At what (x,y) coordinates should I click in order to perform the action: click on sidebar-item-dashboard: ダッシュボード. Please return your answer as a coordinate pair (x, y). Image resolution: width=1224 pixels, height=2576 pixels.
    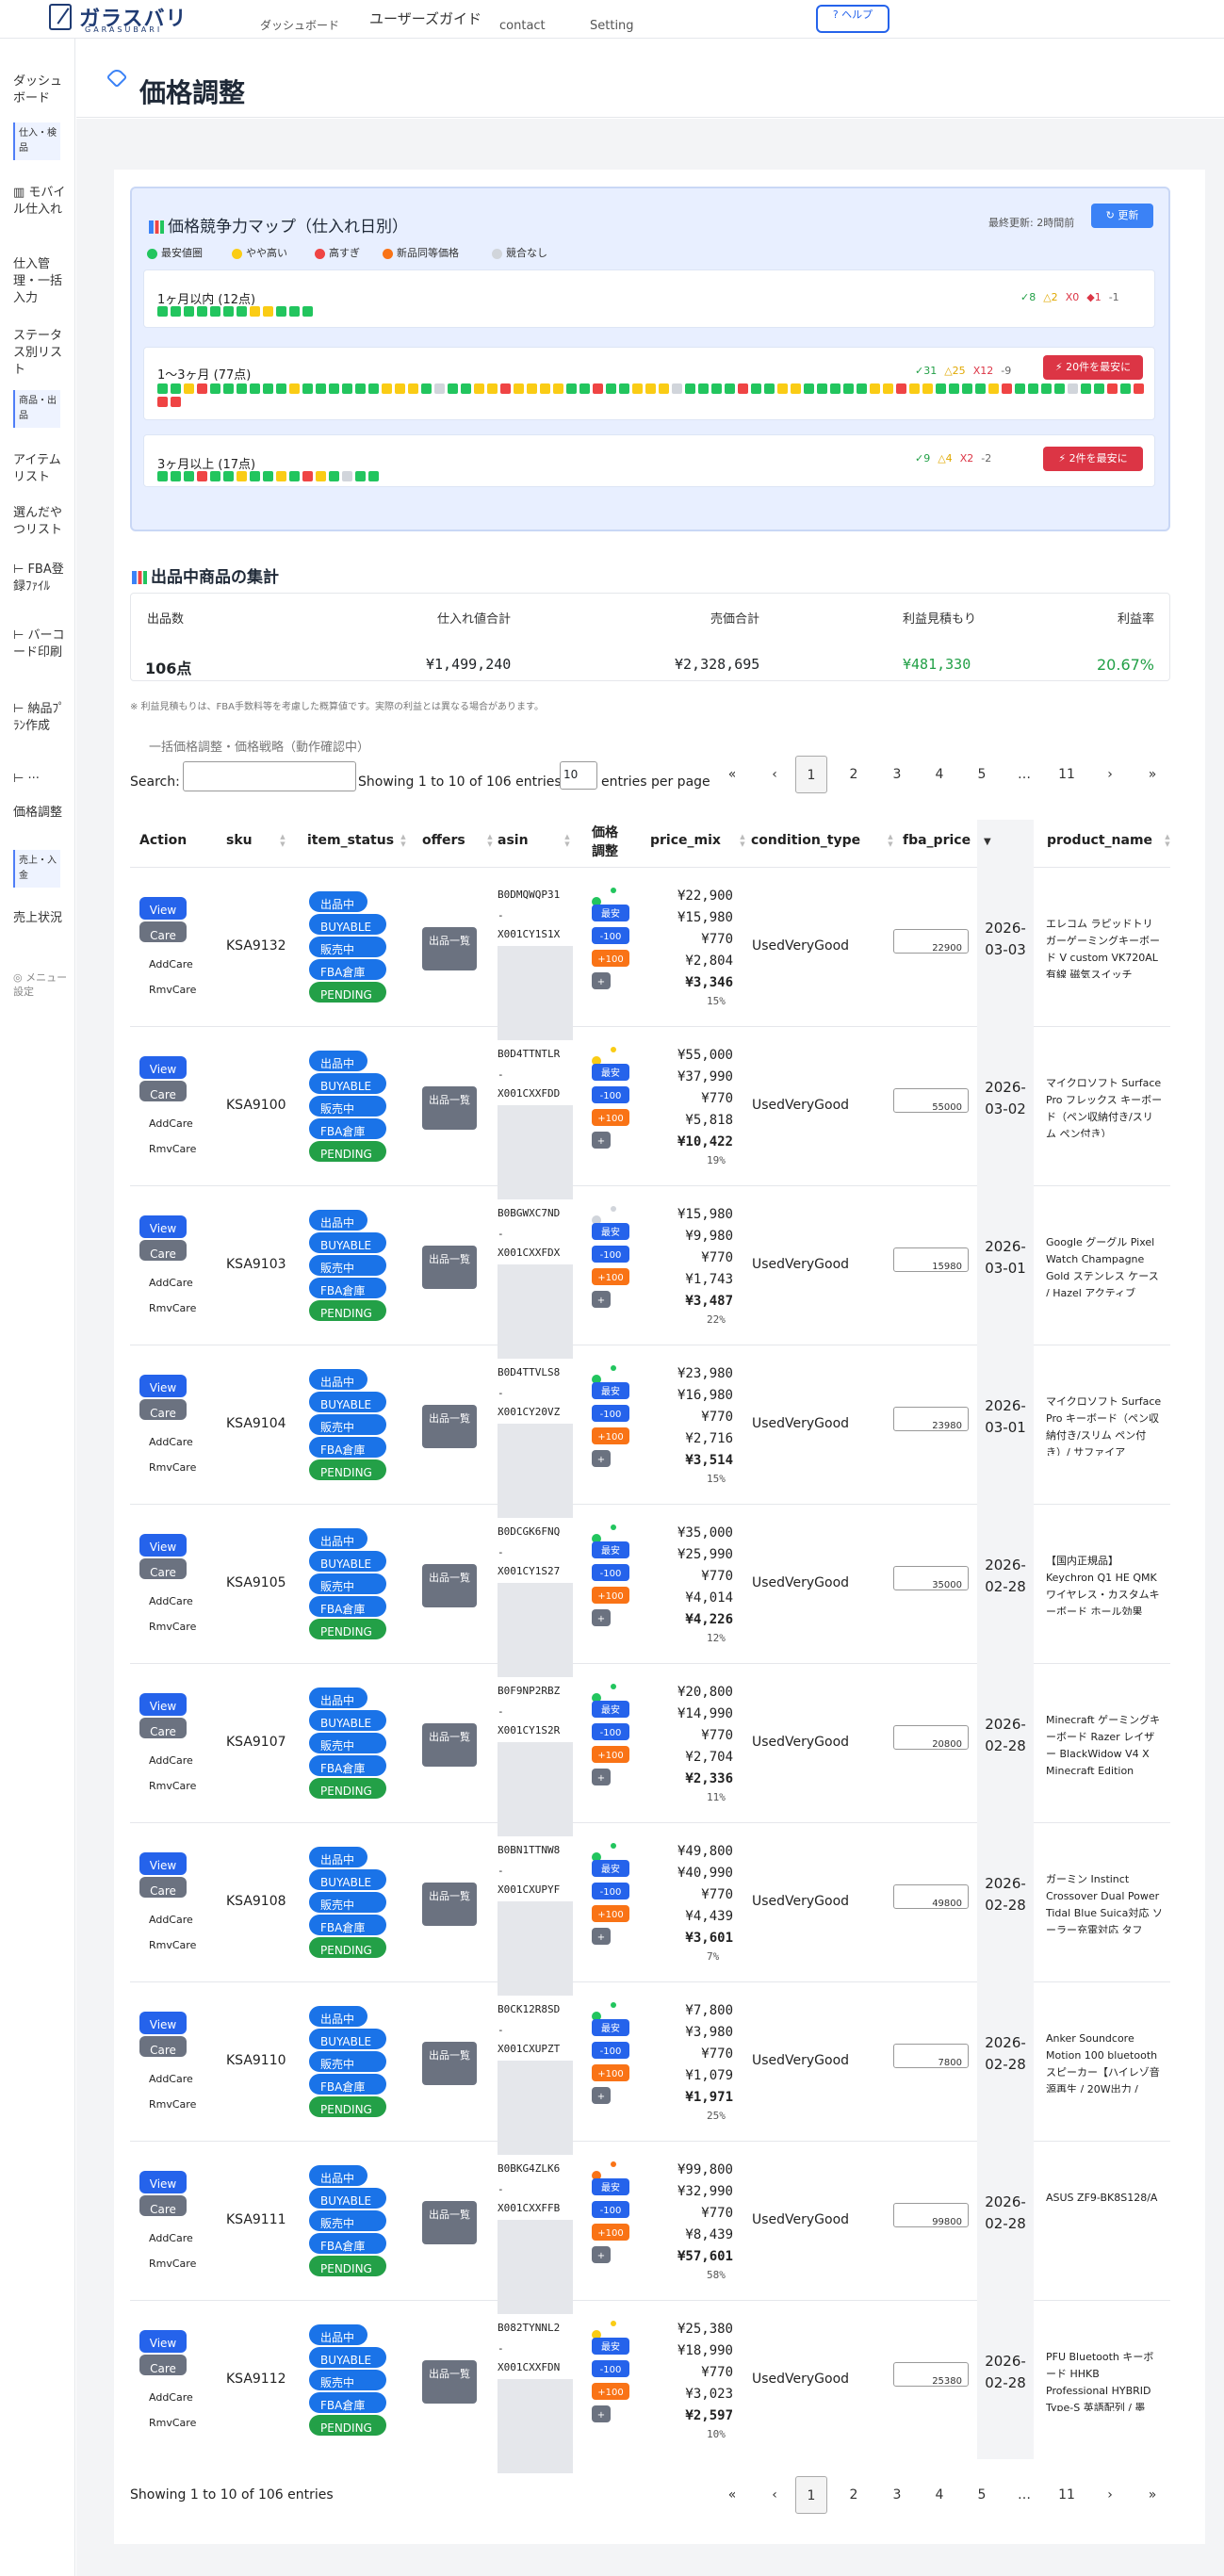
    Looking at the image, I should click on (38, 90).